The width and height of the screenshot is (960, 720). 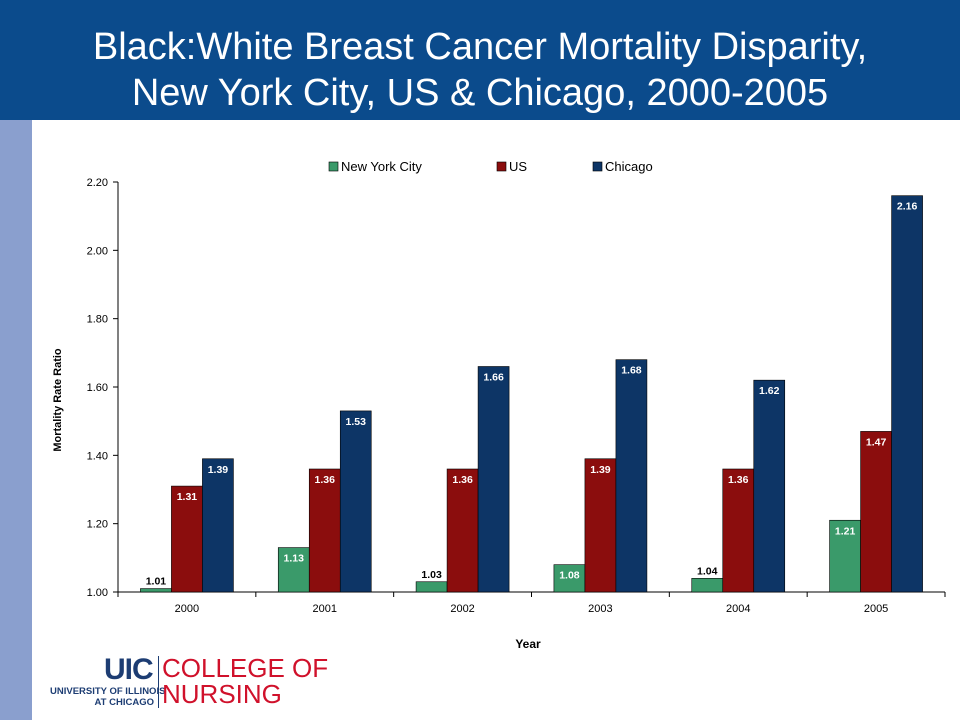 What do you see at coordinates (58, 400) in the screenshot?
I see `y-axis-title: Mortality Rate Ratio` at bounding box center [58, 400].